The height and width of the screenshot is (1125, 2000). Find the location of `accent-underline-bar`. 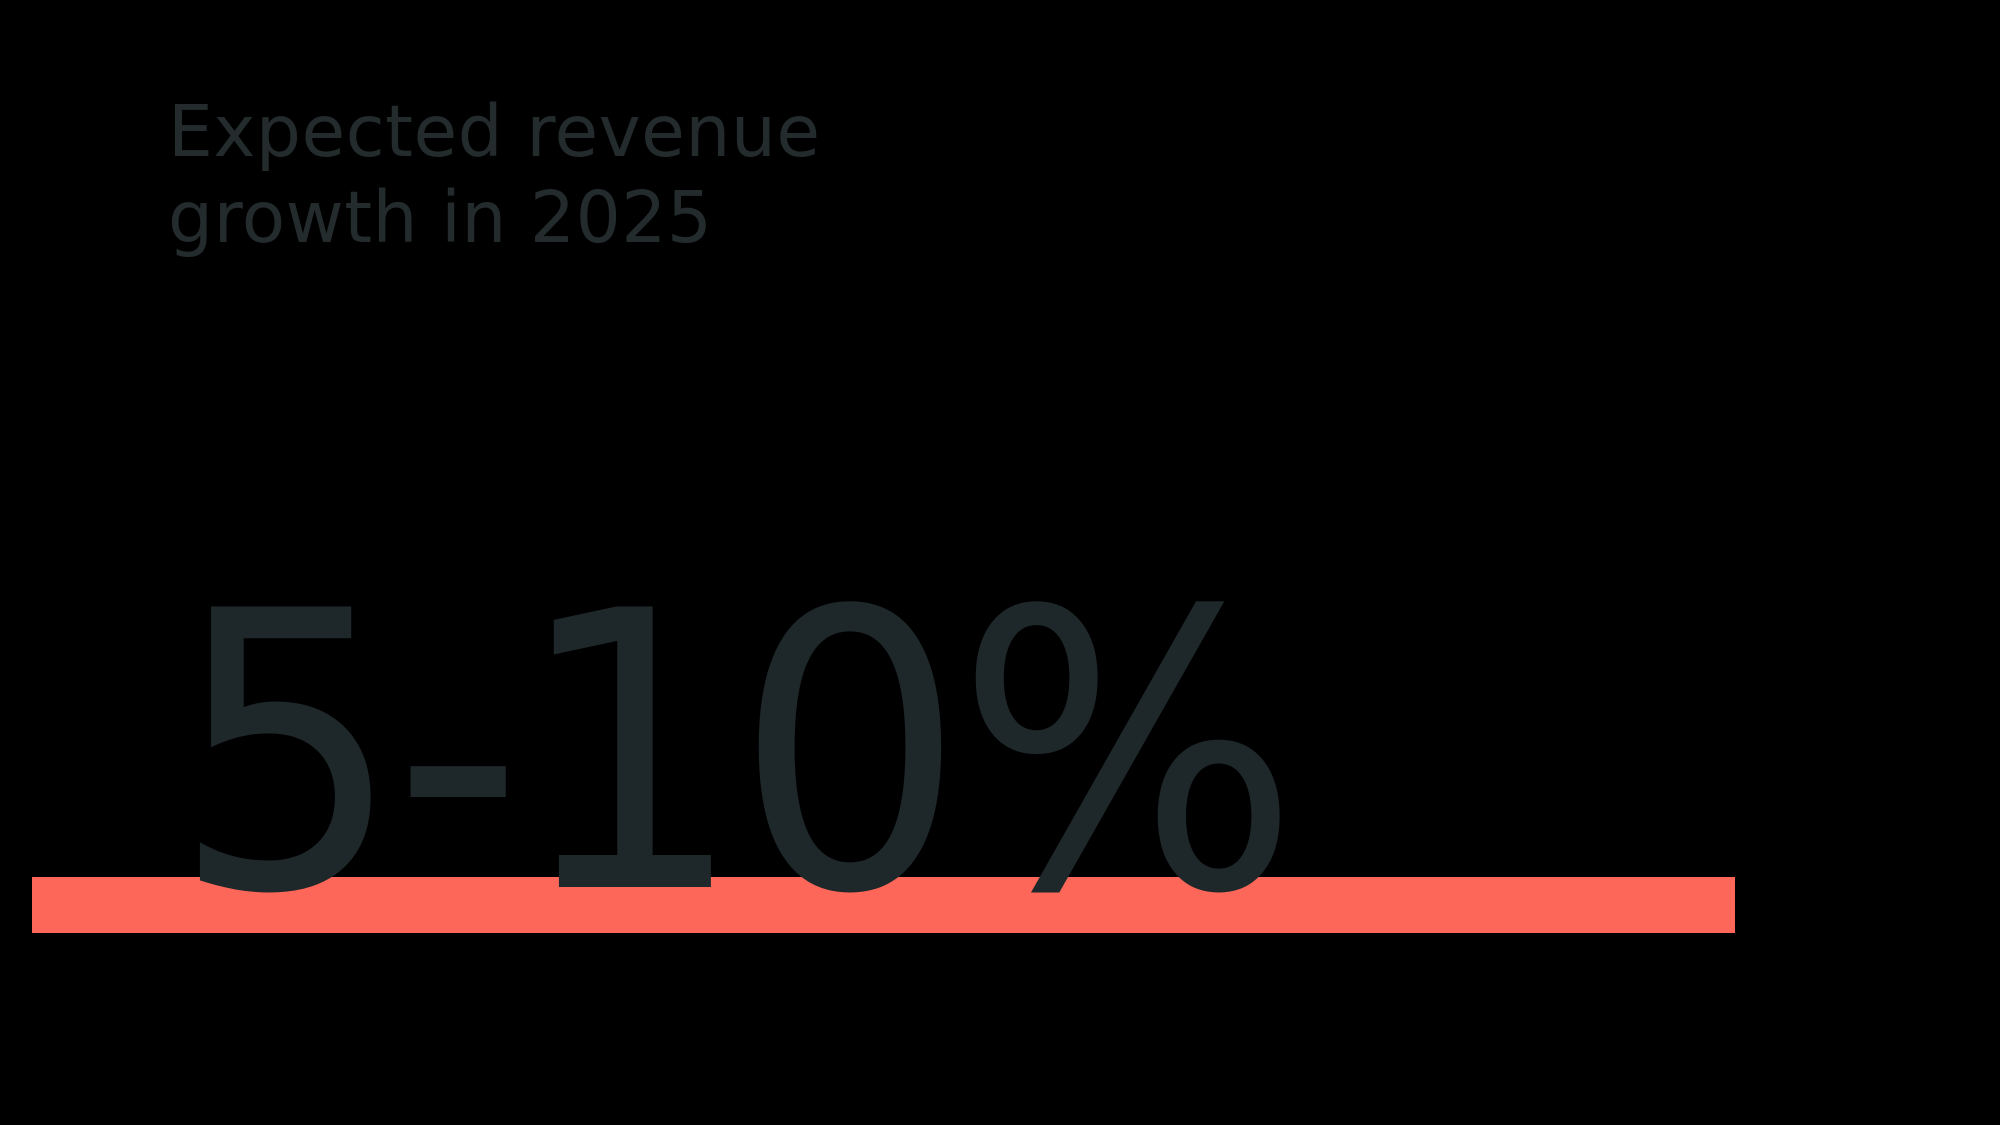

accent-underline-bar is located at coordinates (883, 905).